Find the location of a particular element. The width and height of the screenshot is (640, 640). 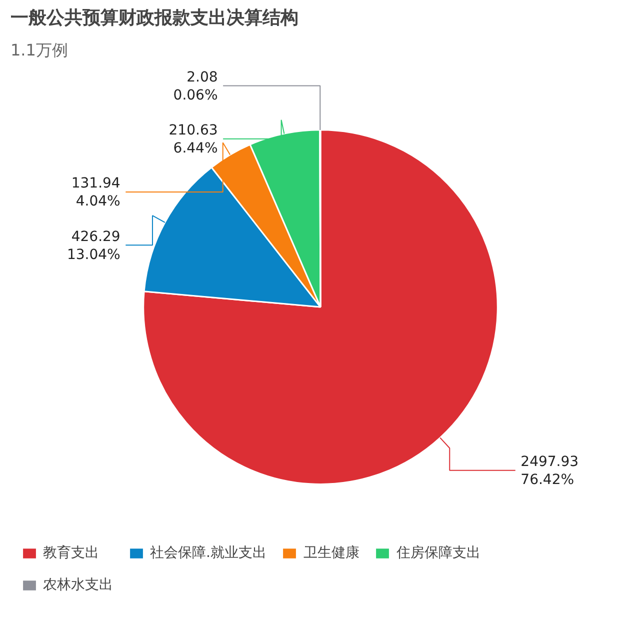

legend-label: 教育支出 is located at coordinates (71, 553).